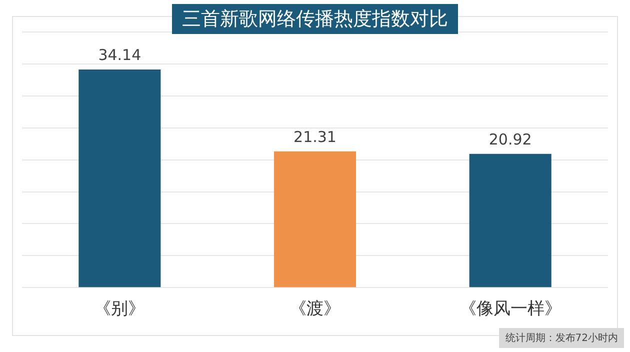 This screenshot has height=352, width=630. I want to click on data-label: 20.92, so click(510, 139).